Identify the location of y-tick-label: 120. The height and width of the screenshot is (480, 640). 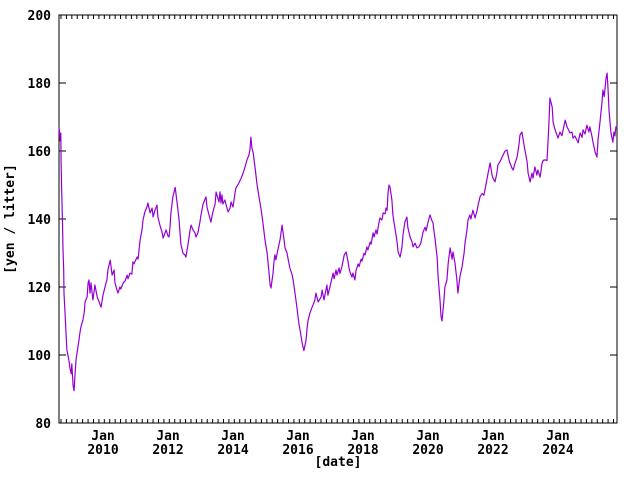
(40, 288).